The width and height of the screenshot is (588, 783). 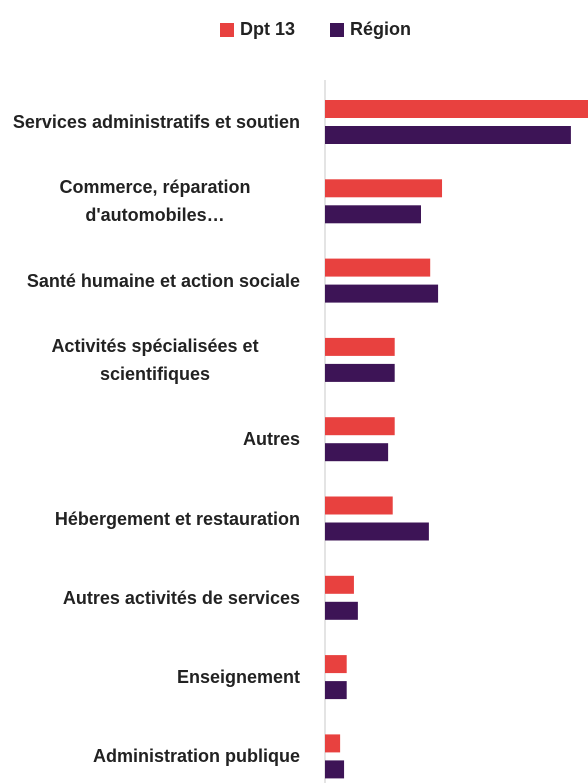 I want to click on category-label: Santé humaine et action sociale, so click(x=150, y=281).